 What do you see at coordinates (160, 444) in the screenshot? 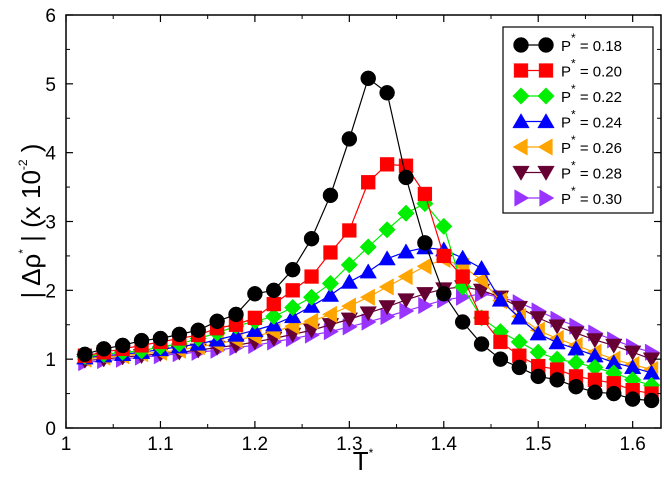
I see `x-tick-label: 1.1` at bounding box center [160, 444].